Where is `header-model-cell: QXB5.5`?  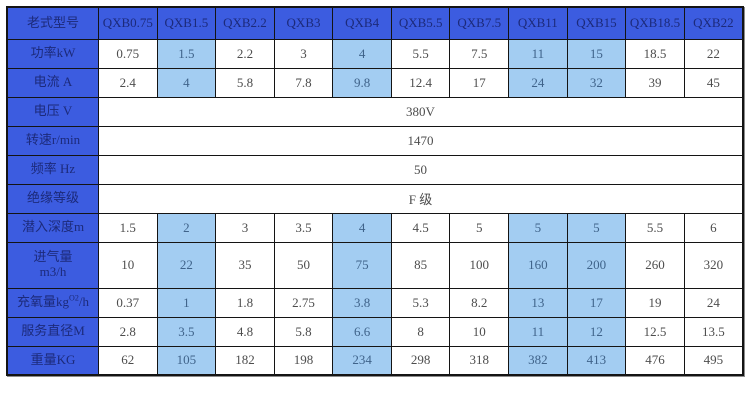 header-model-cell: QXB5.5 is located at coordinates (420, 23).